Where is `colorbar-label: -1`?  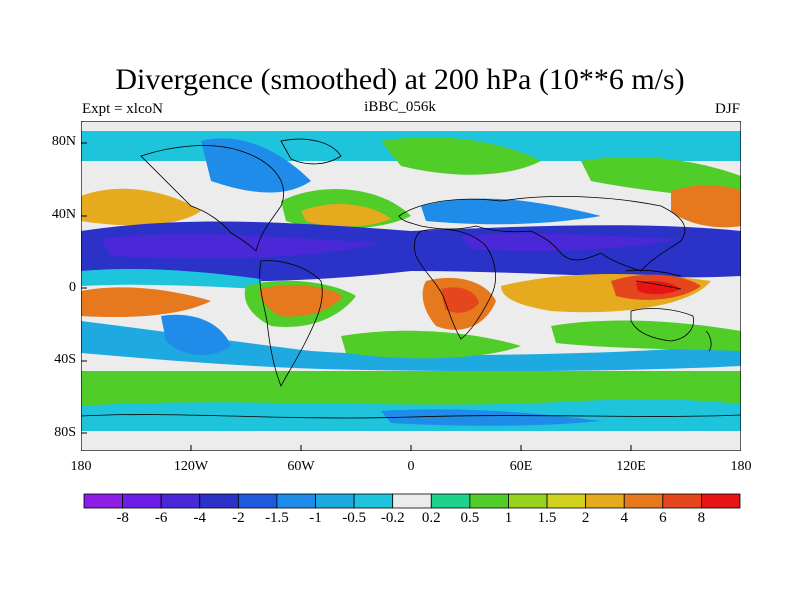
colorbar-label: -1 is located at coordinates (315, 518).